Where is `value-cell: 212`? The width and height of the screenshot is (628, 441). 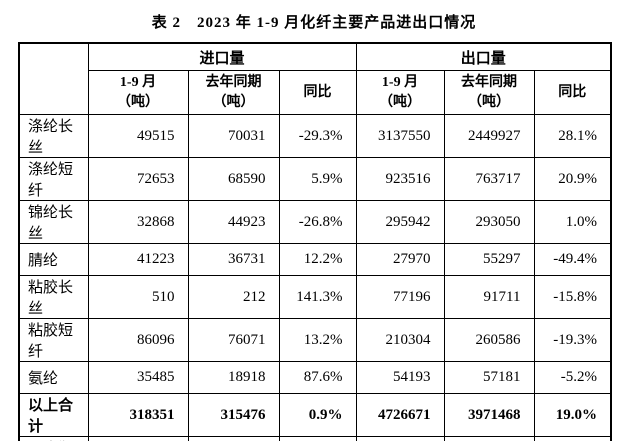
value-cell: 212 is located at coordinates (233, 297).